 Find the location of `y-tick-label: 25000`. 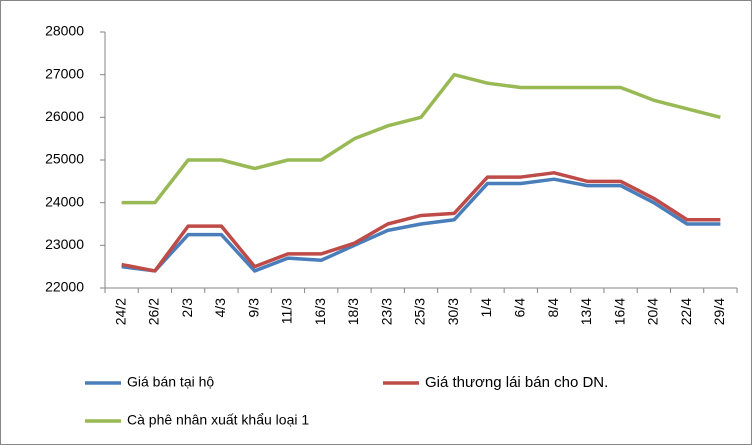

y-tick-label: 25000 is located at coordinates (64, 159).